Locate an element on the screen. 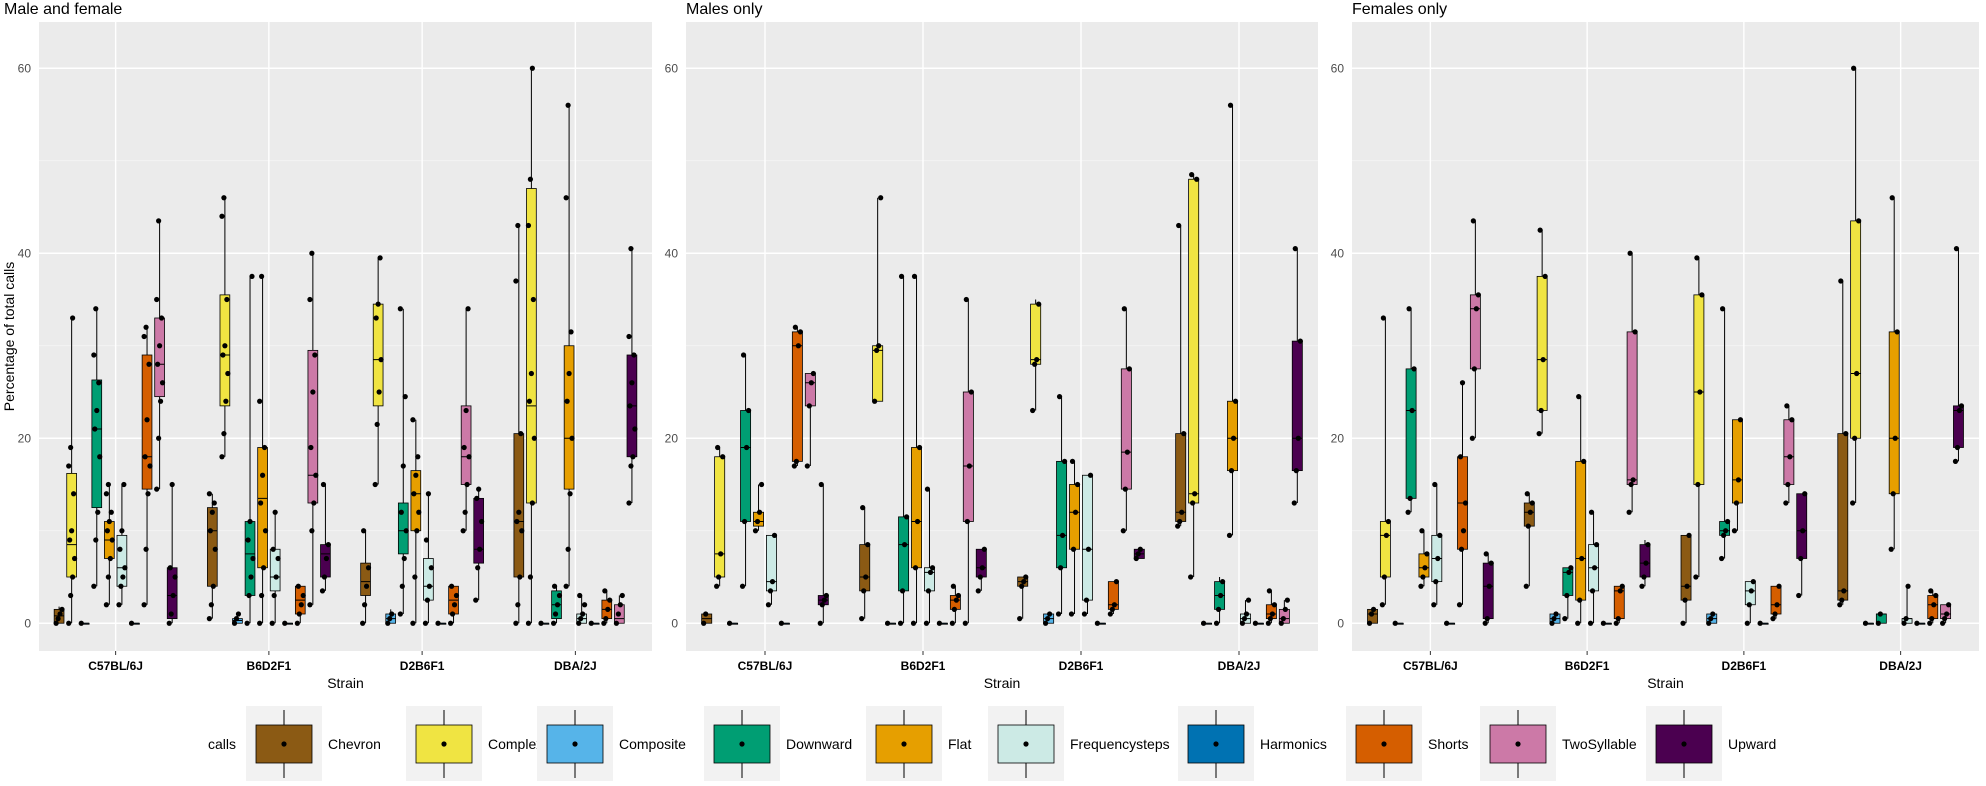  legend-item-flat: Flat is located at coordinates (918, 744).